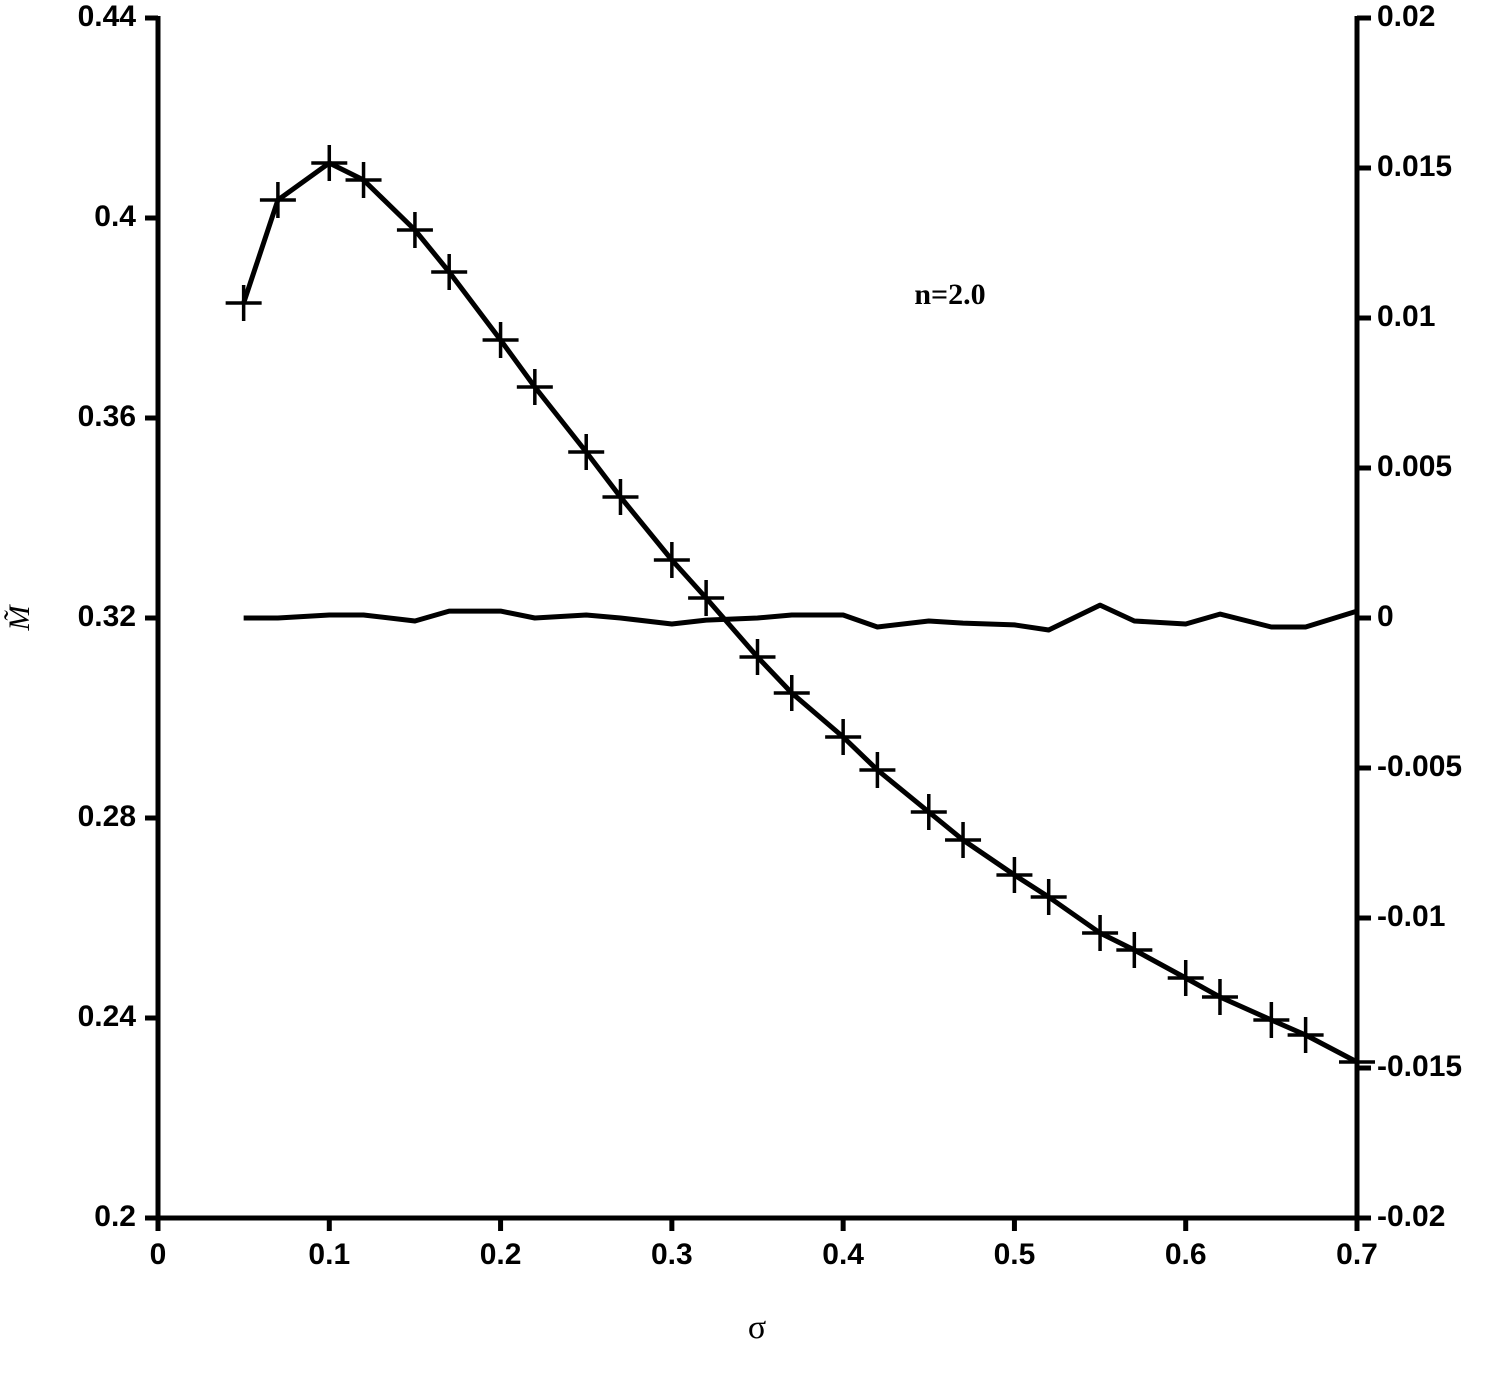 Image resolution: width=1512 pixels, height=1373 pixels. What do you see at coordinates (115, 216) in the screenshot?
I see `y-tick-label: 0.4` at bounding box center [115, 216].